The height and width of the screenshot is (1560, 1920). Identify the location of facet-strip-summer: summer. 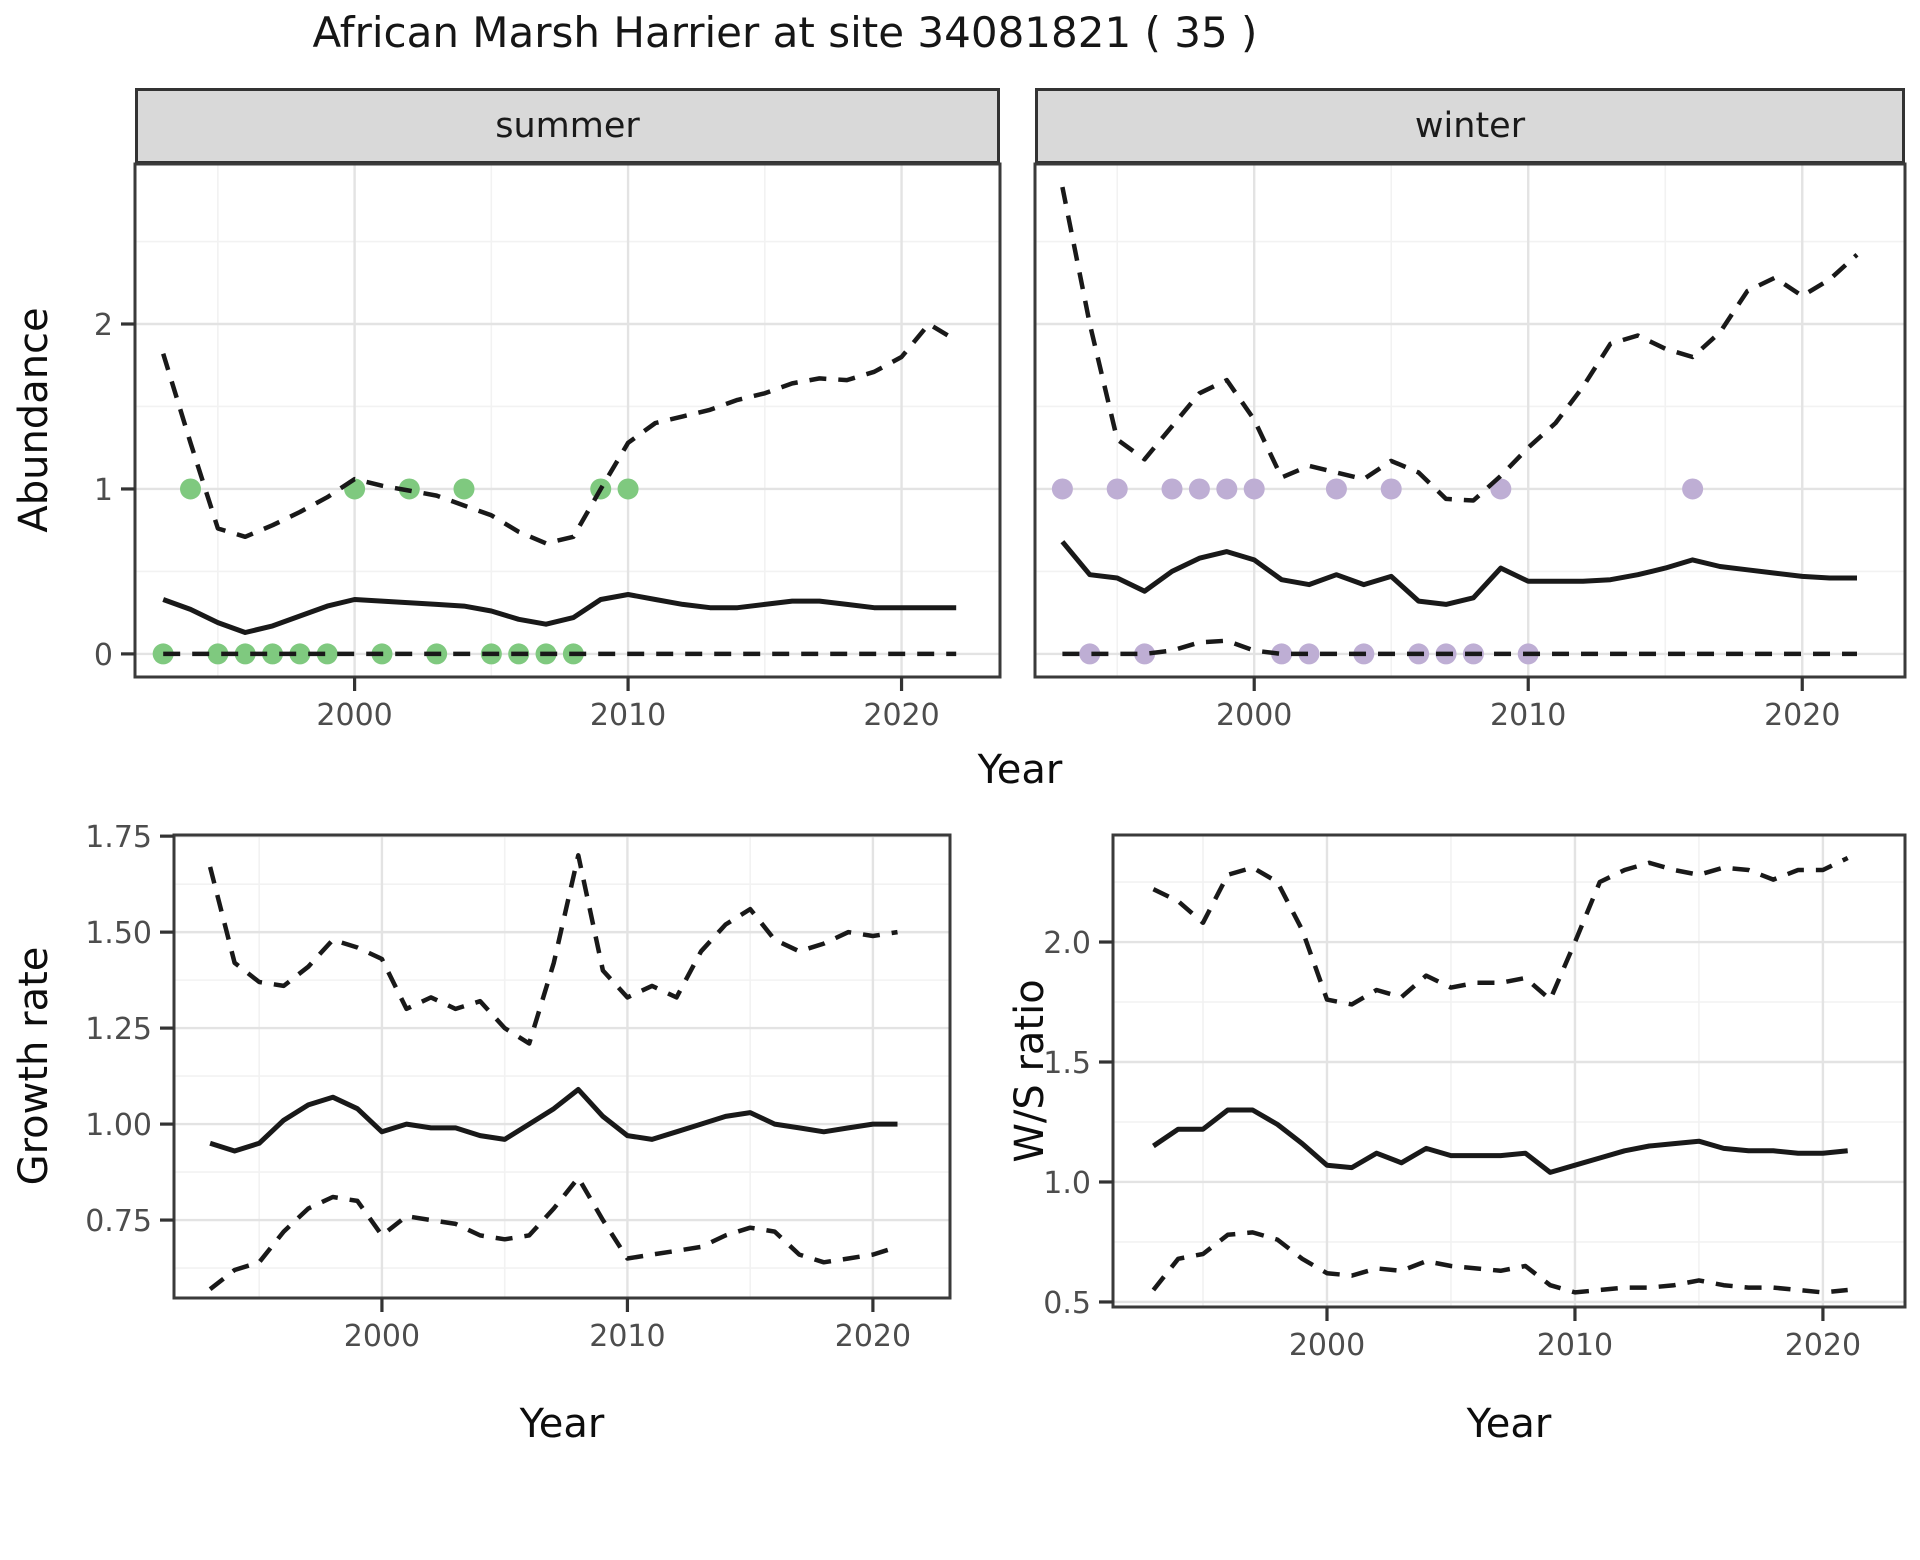
(567, 126).